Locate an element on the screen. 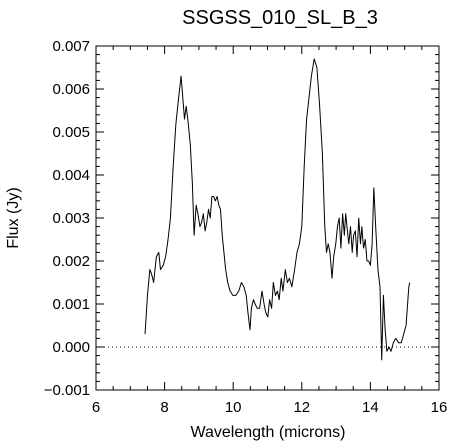 This screenshot has height=447, width=452. y-tick-label: 0.006 is located at coordinates (71, 89).